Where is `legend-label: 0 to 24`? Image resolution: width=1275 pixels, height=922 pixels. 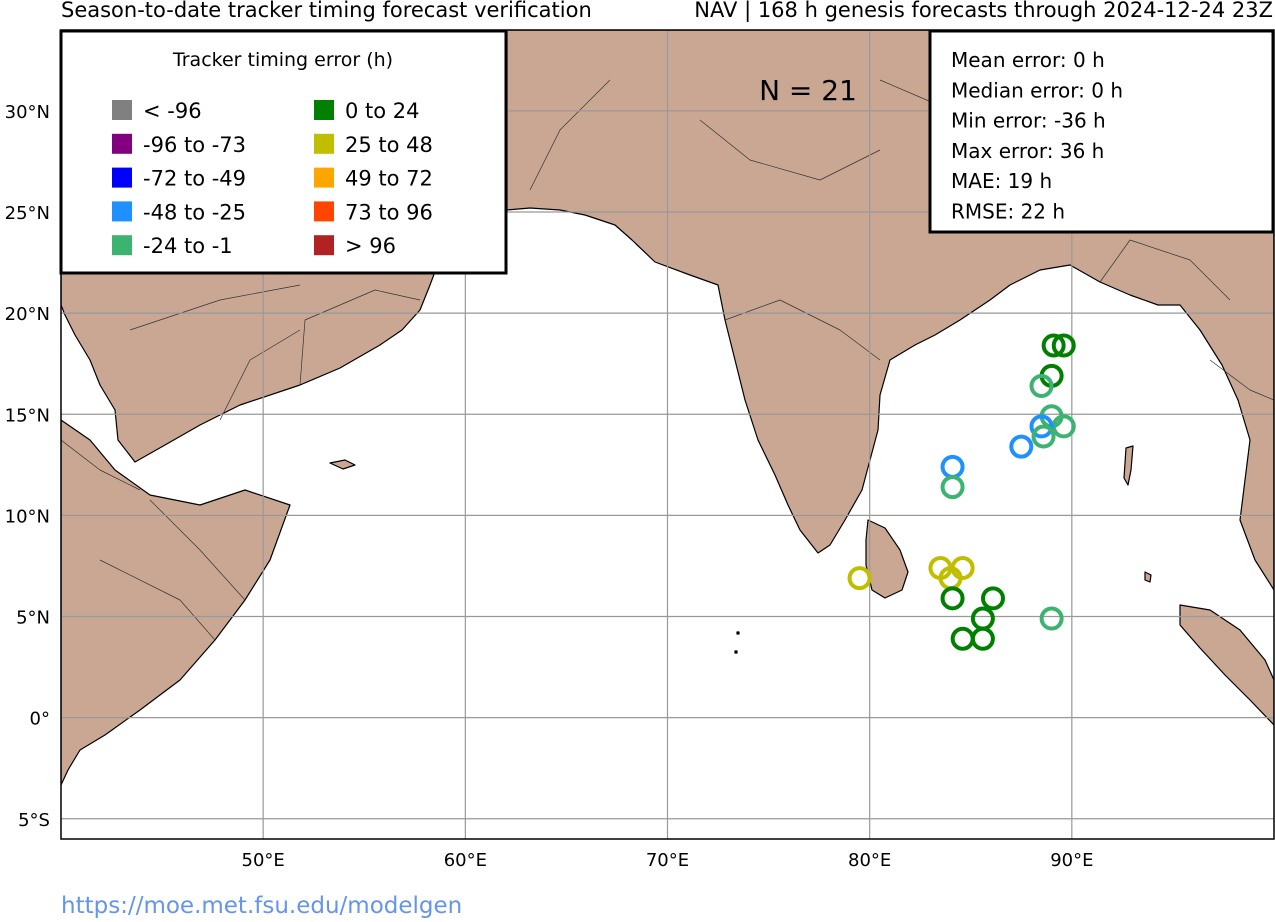
legend-label: 0 to 24 is located at coordinates (382, 111).